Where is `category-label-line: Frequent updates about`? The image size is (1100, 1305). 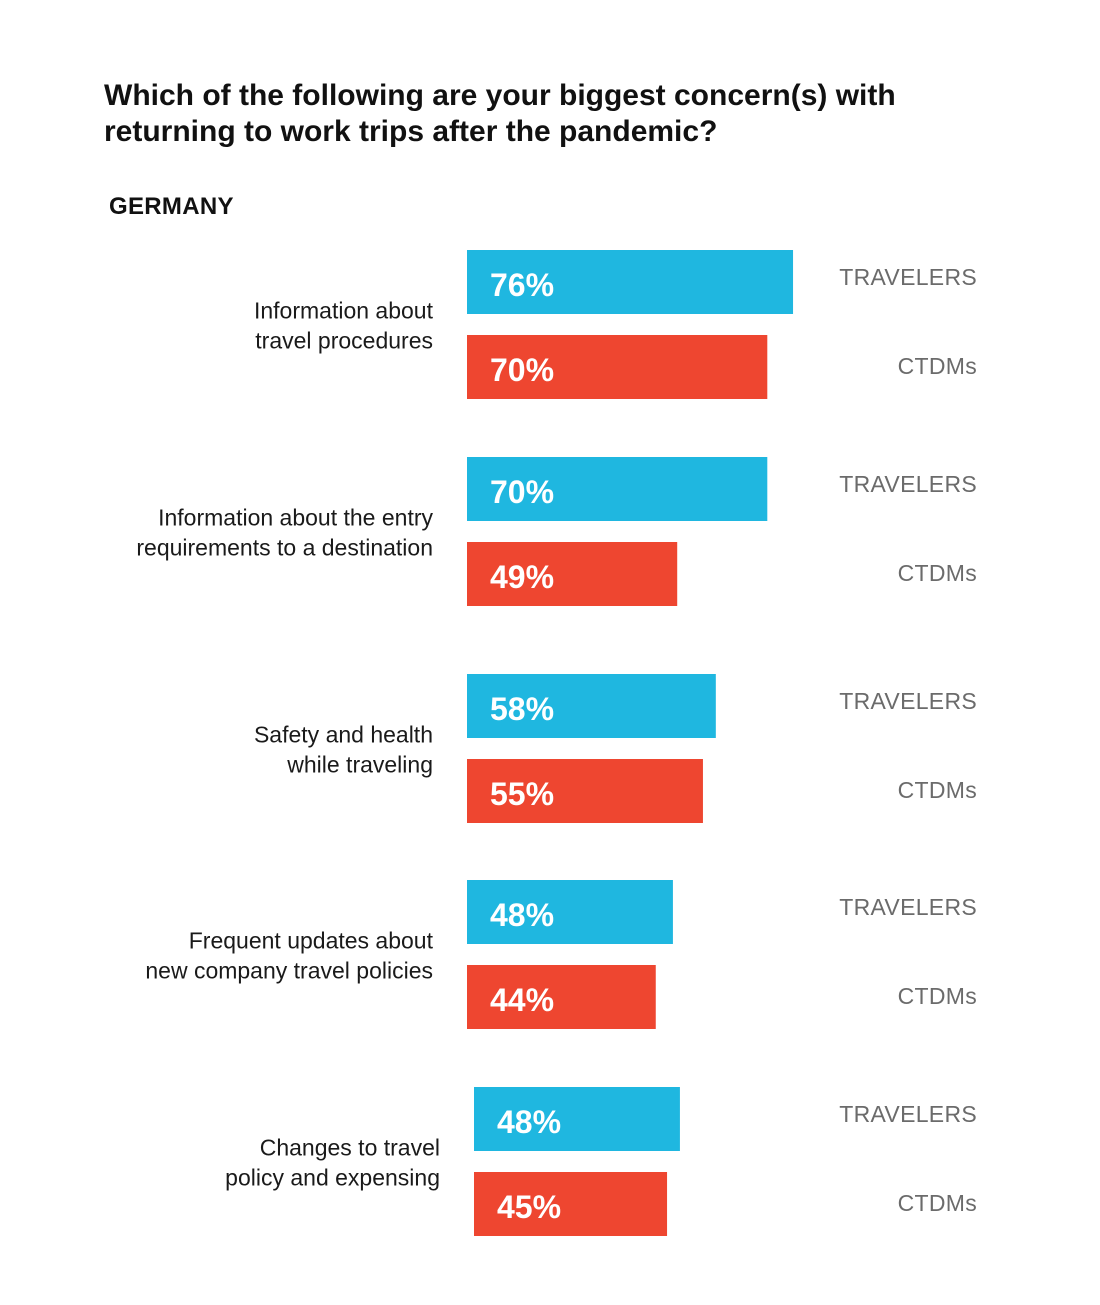
category-label-line: Frequent updates about is located at coordinates (311, 941).